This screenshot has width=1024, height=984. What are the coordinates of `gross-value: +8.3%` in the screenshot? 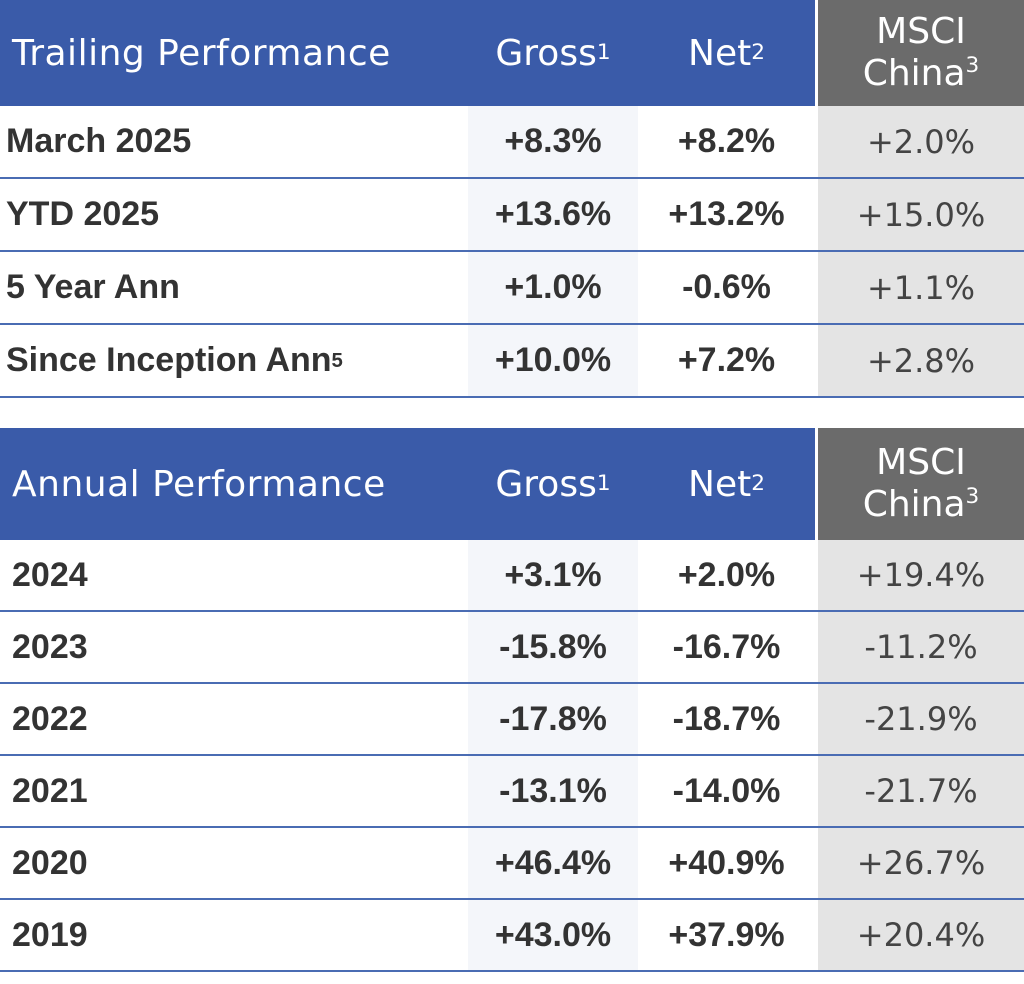 It's located at (553, 141).